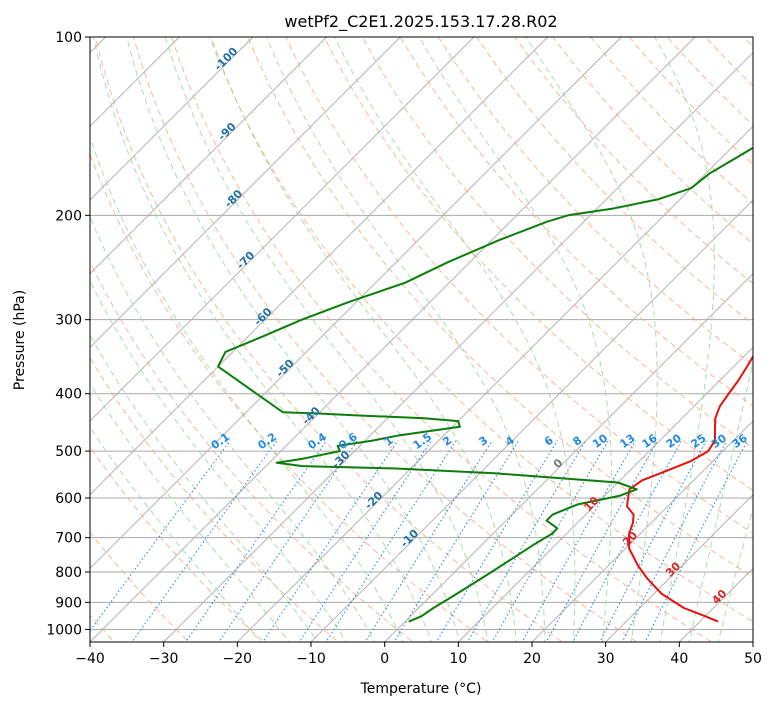 This screenshot has height=708, width=775. I want to click on x-tick-label: −20, so click(238, 659).